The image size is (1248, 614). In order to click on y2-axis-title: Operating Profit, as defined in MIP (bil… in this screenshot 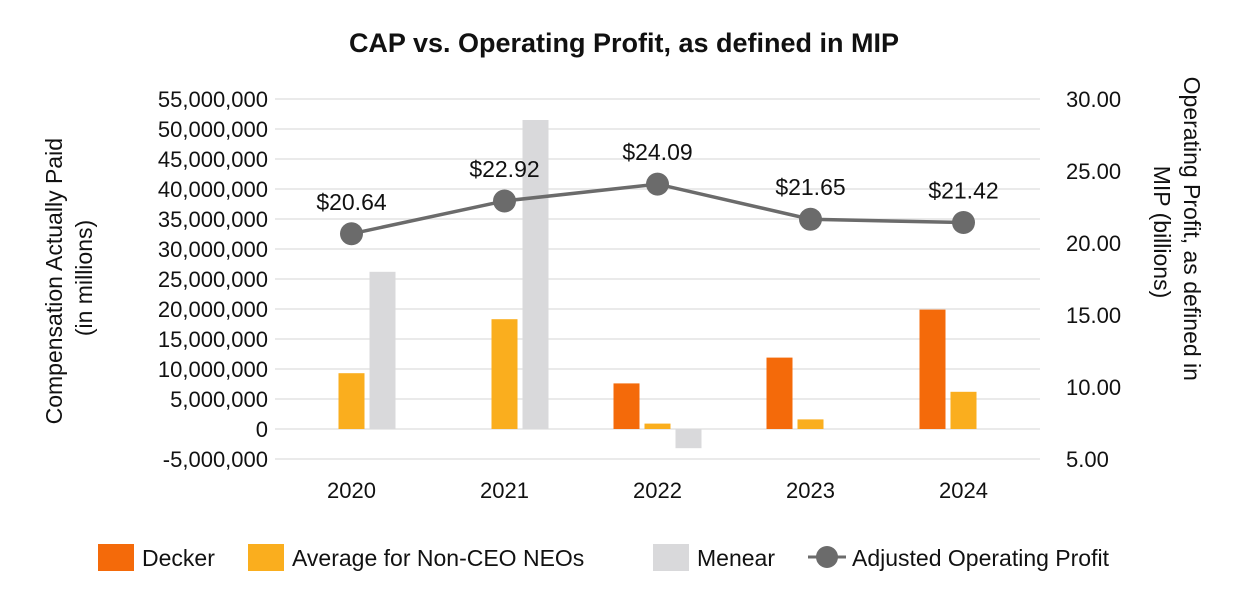, I will do `click(1177, 232)`.